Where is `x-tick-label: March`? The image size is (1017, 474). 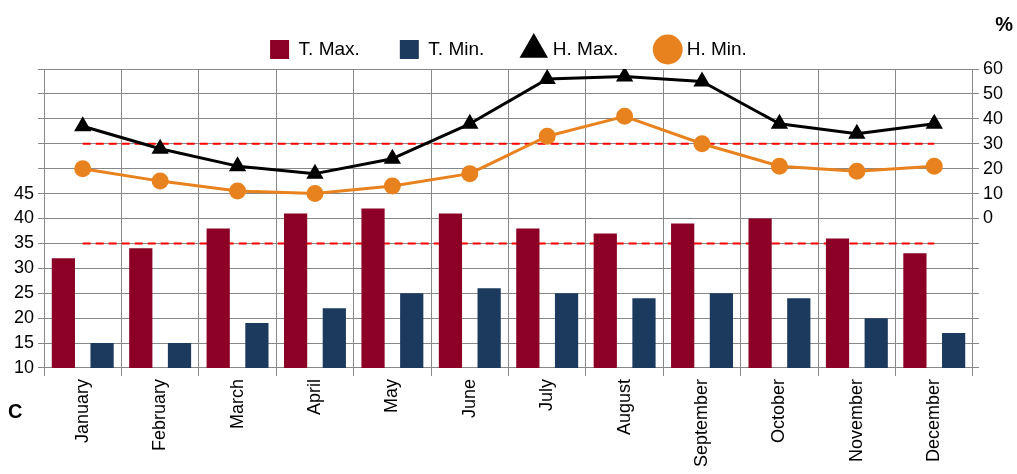 x-tick-label: March is located at coordinates (236, 403).